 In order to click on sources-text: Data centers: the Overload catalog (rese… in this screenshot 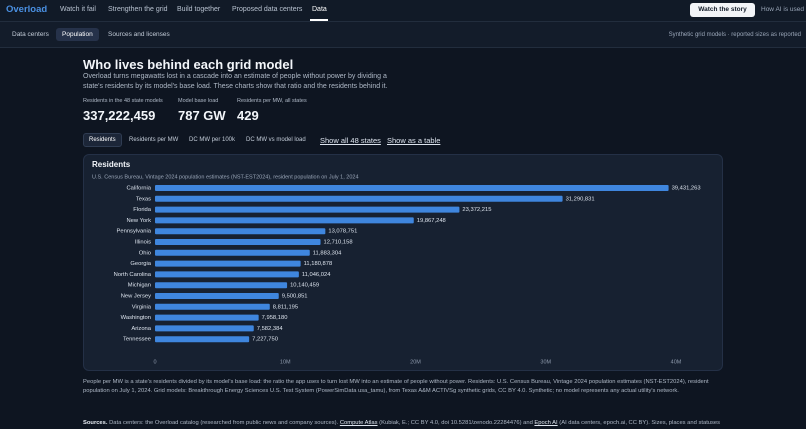, I will do `click(224, 423)`.